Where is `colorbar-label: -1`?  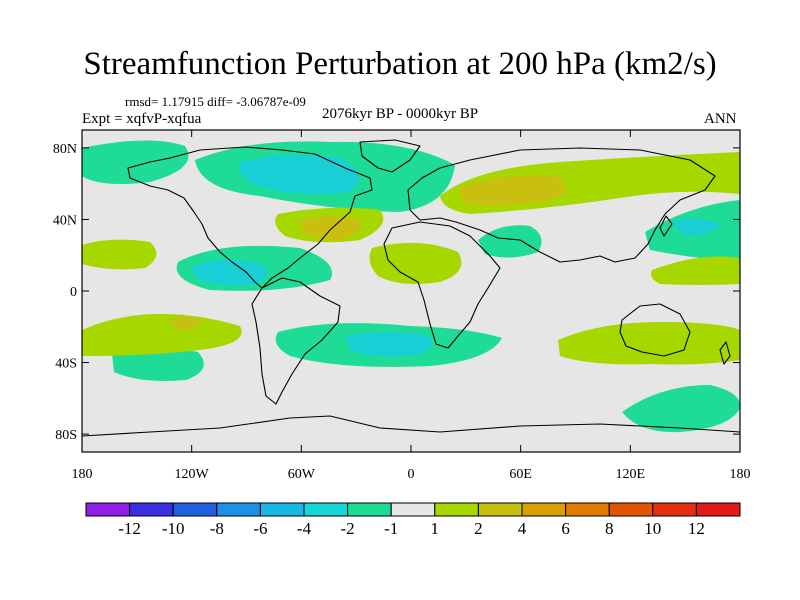
colorbar-label: -1 is located at coordinates (391, 528).